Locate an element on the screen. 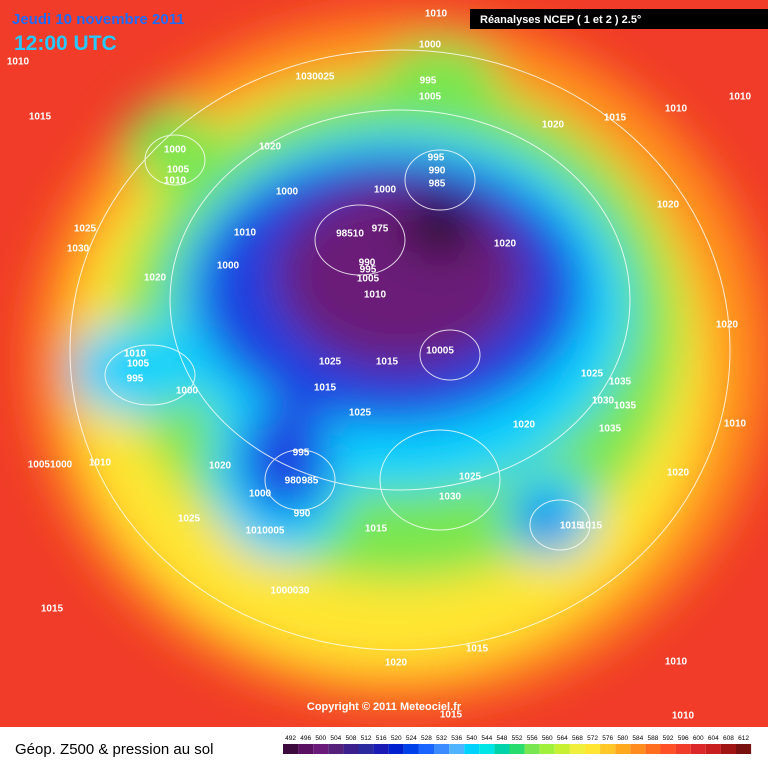 This screenshot has width=768, height=768. colorbar-tick-label: 580 is located at coordinates (622, 738).